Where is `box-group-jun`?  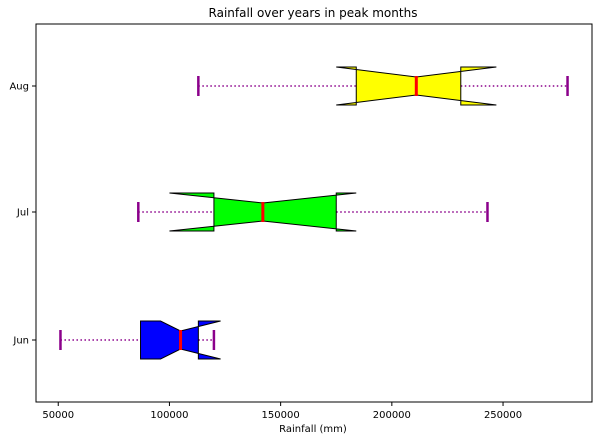
box-group-jun is located at coordinates (140, 340).